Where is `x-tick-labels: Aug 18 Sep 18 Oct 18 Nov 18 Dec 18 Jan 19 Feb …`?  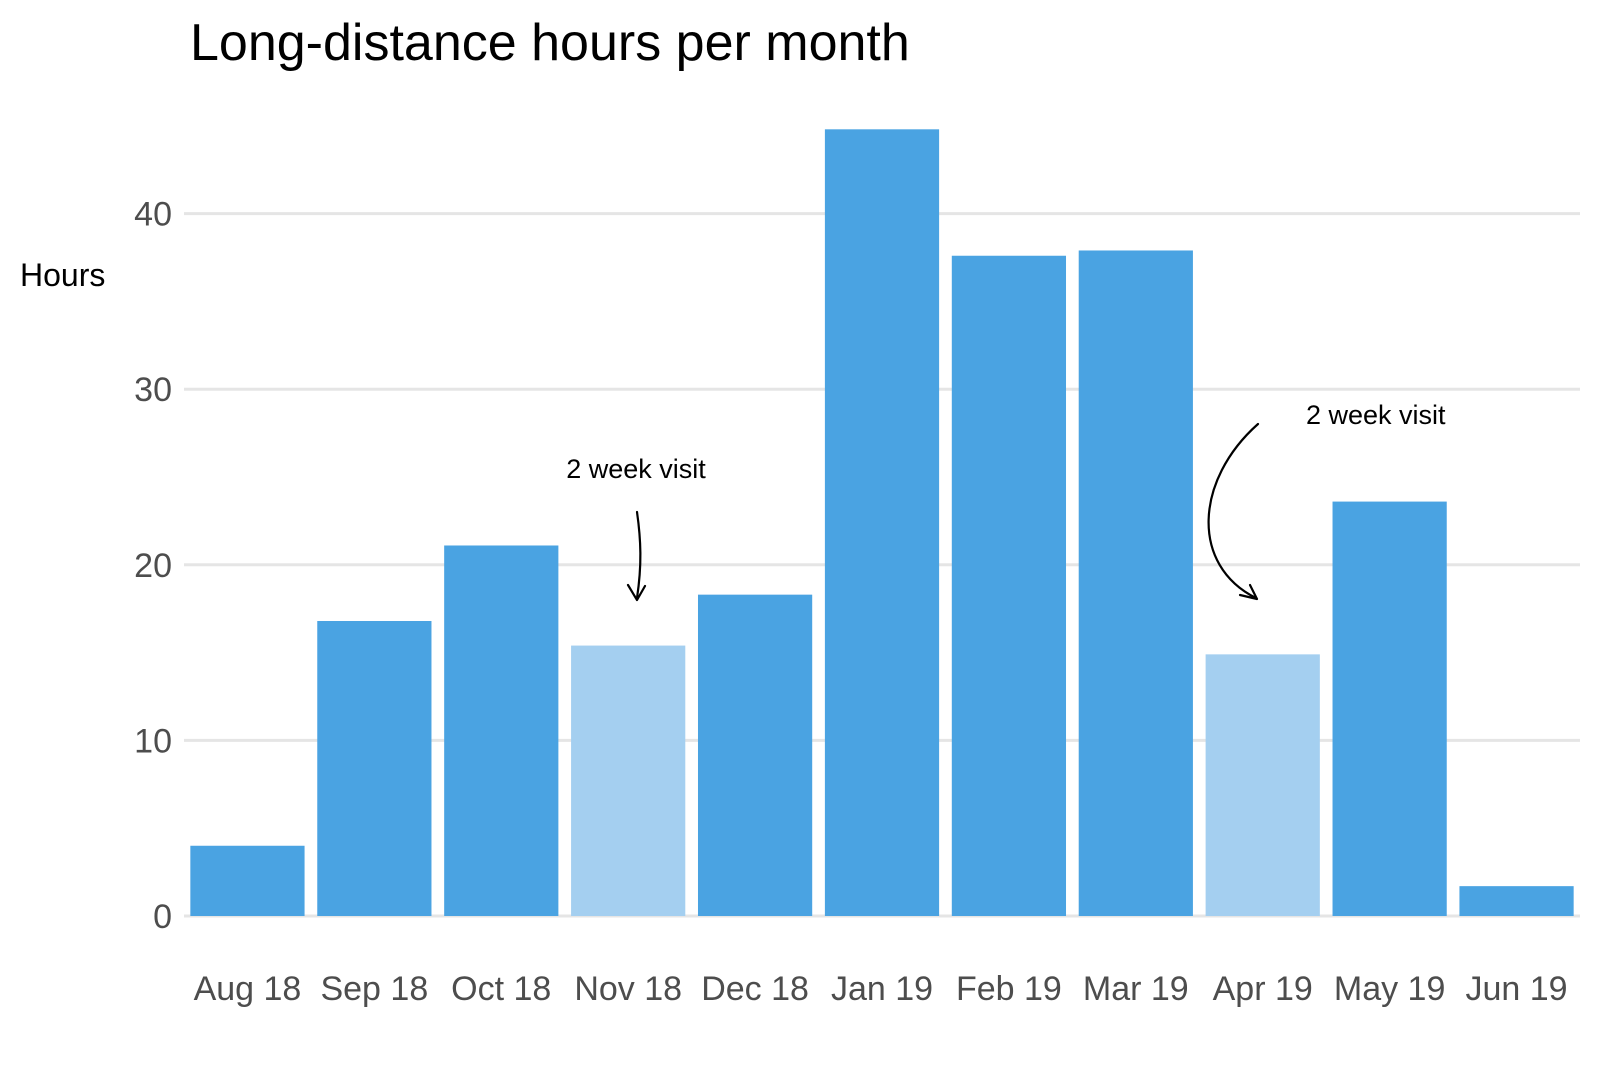 x-tick-labels: Aug 18 Sep 18 Oct 18 Nov 18 Dec 18 Jan 19 Feb … is located at coordinates (881, 989).